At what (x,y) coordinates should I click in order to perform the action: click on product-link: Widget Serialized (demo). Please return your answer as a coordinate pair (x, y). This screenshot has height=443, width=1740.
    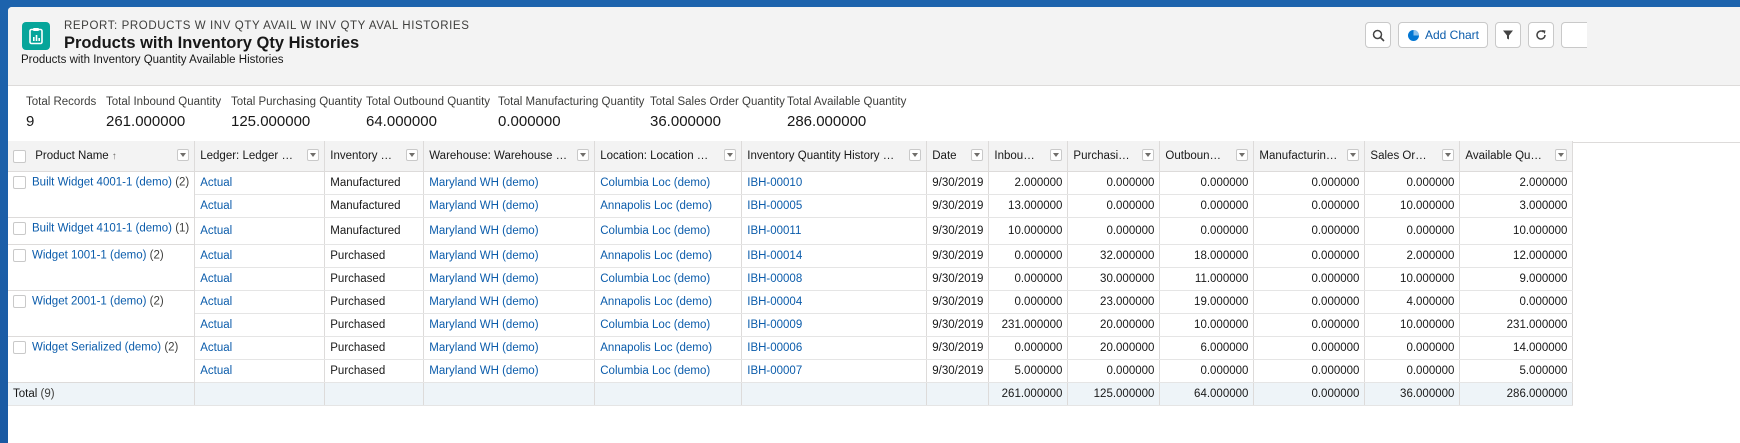
    Looking at the image, I should click on (97, 347).